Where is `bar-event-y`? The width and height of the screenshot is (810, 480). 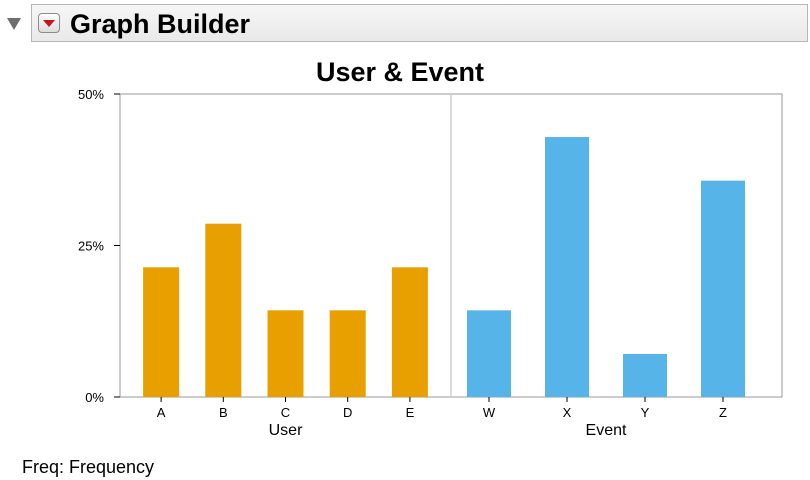
bar-event-y is located at coordinates (645, 375).